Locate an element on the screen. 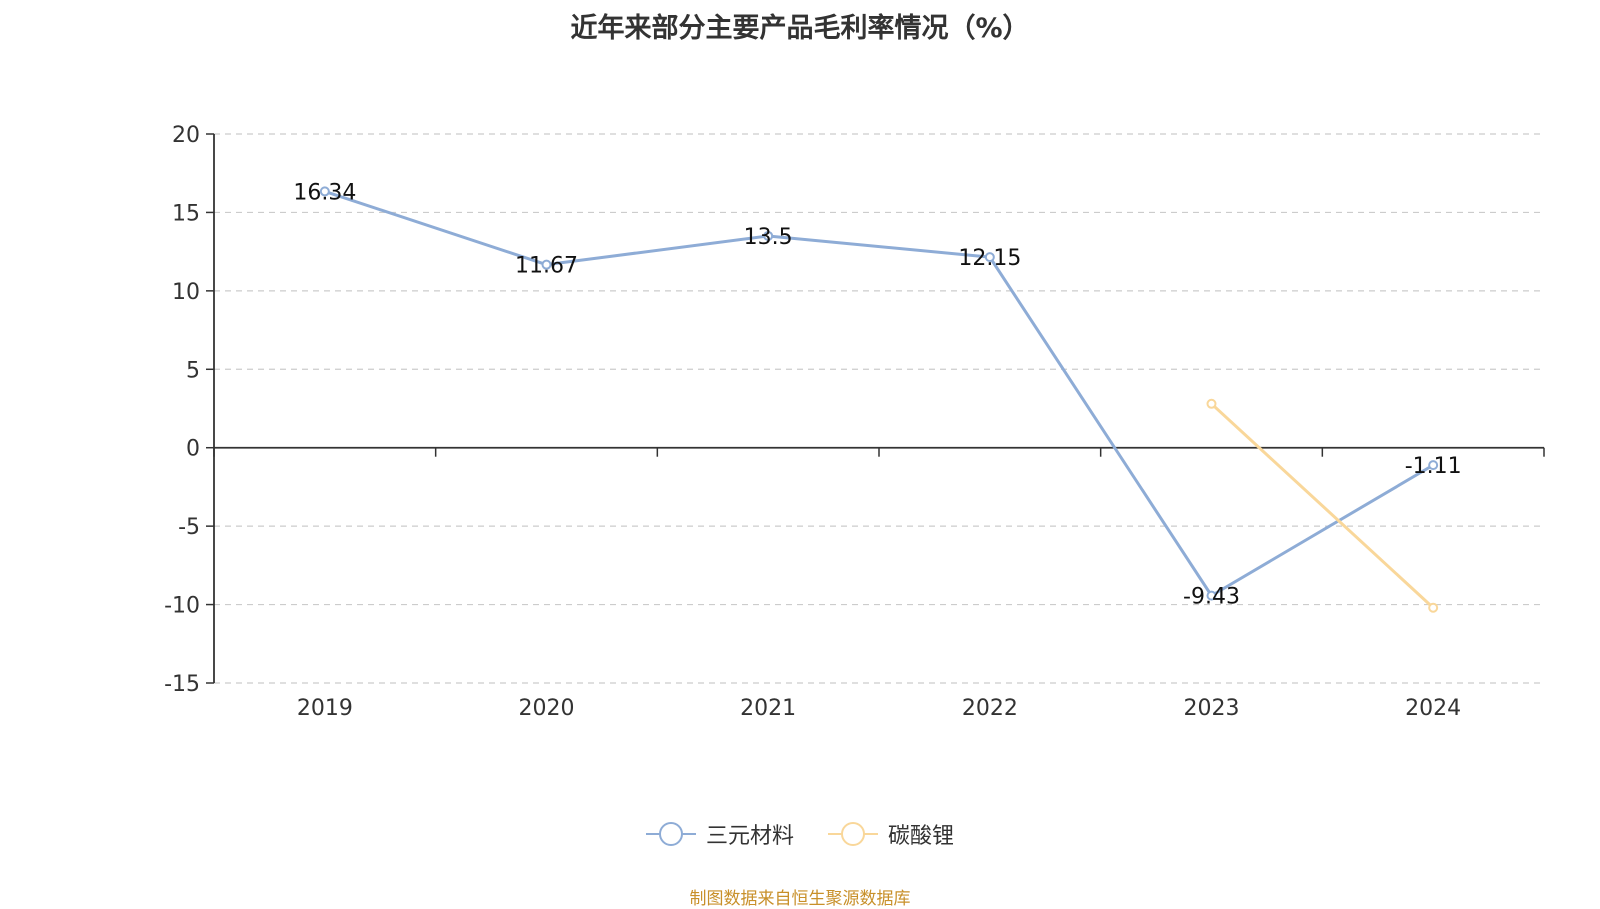 Image resolution: width=1600 pixels, height=909 pixels. x-tick-label: 2022 is located at coordinates (990, 708).